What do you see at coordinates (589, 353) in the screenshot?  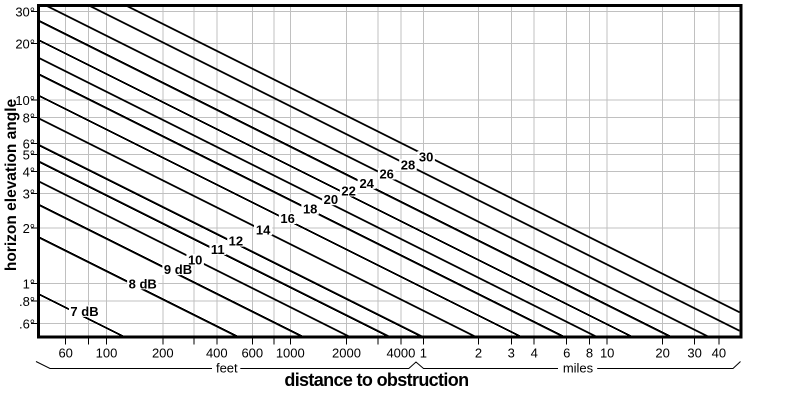 I see `svg-text: 8` at bounding box center [589, 353].